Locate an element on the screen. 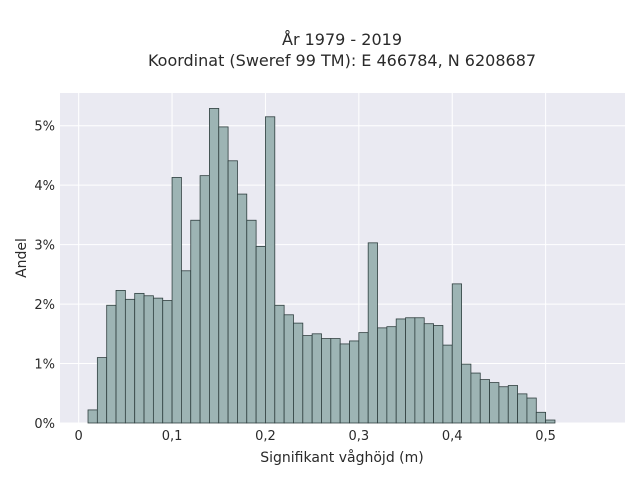  x-tick-label: 0,3 is located at coordinates (358, 436).